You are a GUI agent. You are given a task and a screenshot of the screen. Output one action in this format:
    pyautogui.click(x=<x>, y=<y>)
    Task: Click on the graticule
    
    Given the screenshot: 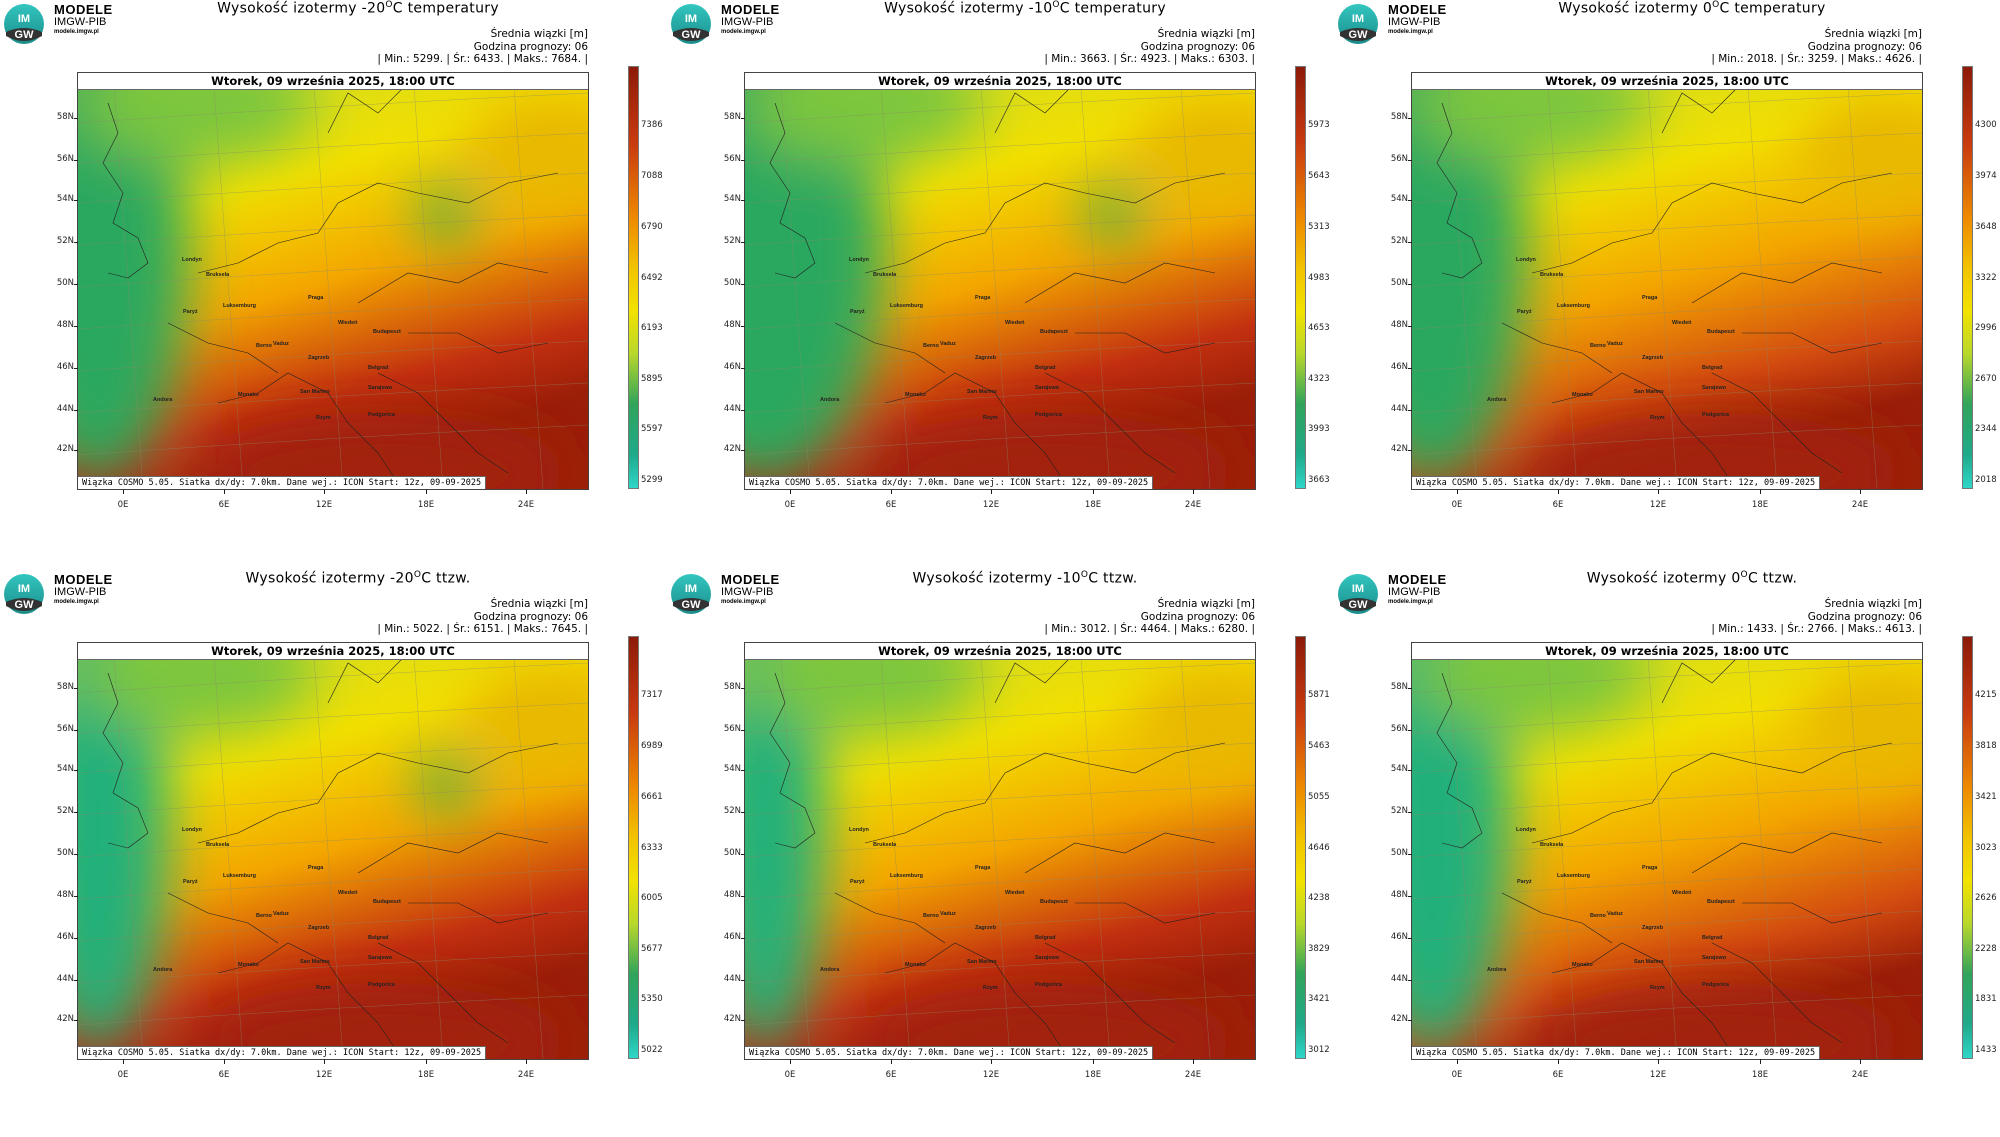 What is the action you would take?
    pyautogui.click(x=1000, y=281)
    